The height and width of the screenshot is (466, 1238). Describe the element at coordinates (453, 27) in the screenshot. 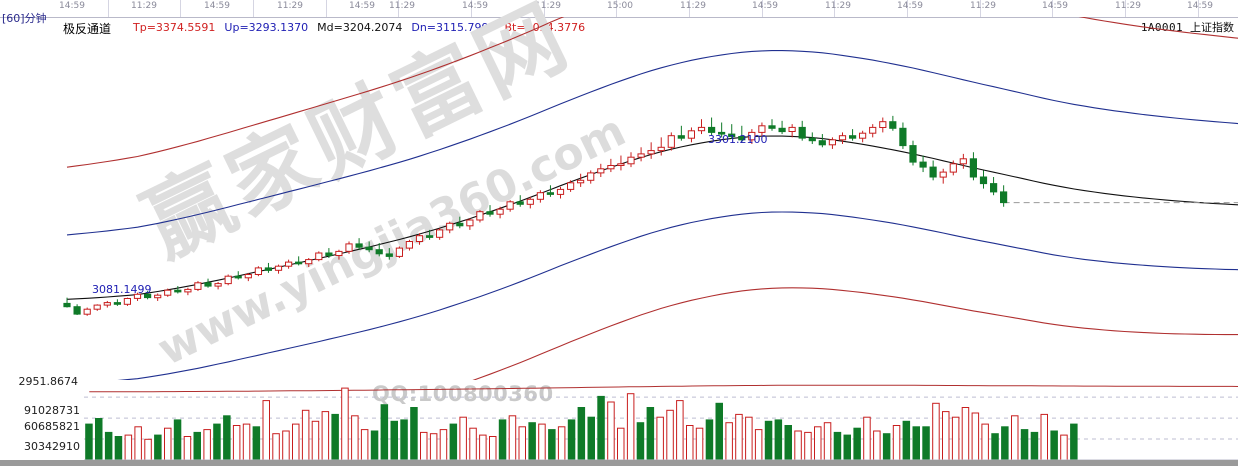

I see `indicator-value-dn: Dn=3115.7997` at that location.